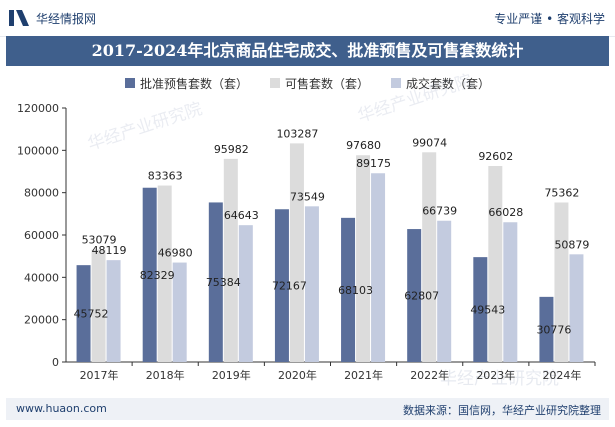  Describe the element at coordinates (373, 163) in the screenshot. I see `data-label: 89175` at that location.